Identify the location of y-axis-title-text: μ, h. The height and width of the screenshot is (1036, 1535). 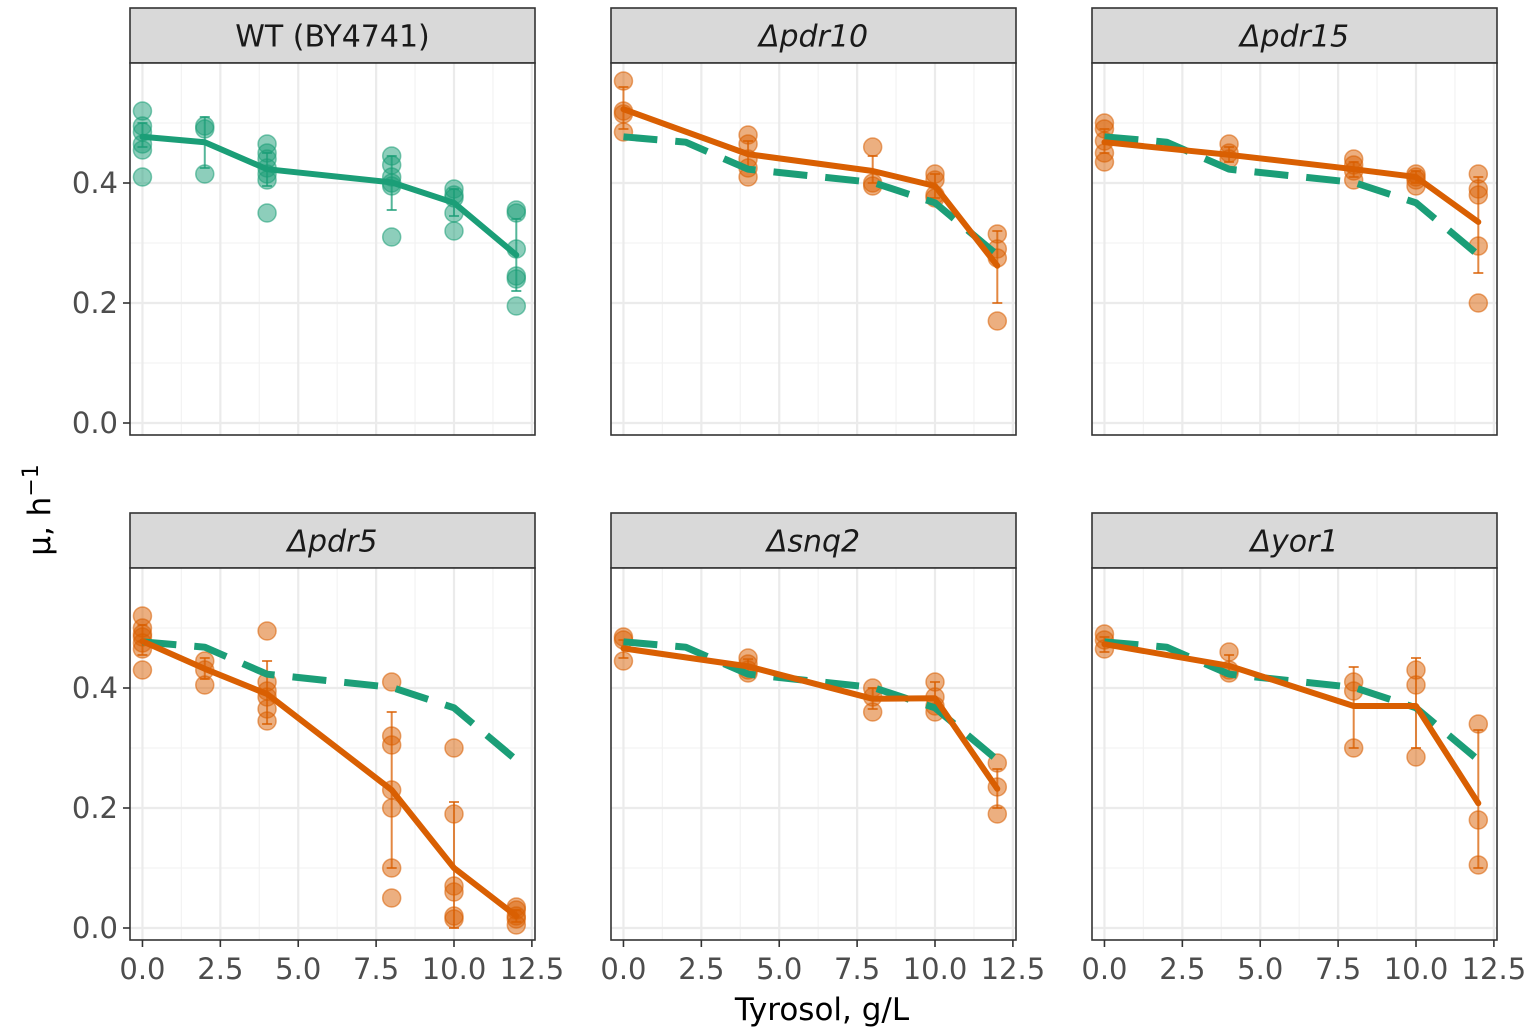
(40, 526).